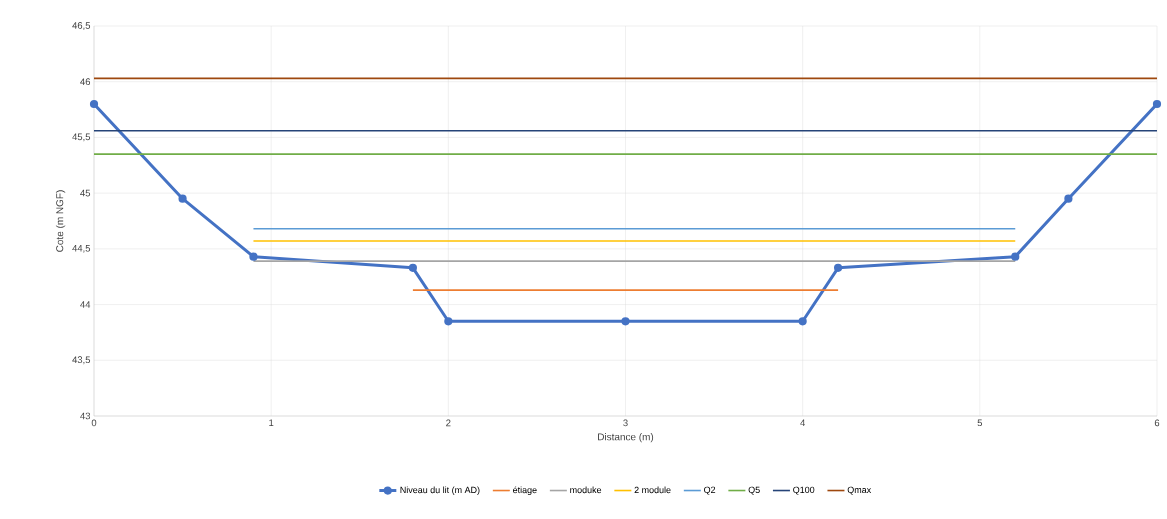 The width and height of the screenshot is (1167, 519). Describe the element at coordinates (803, 423) in the screenshot. I see `x-tick-label: 4` at that location.